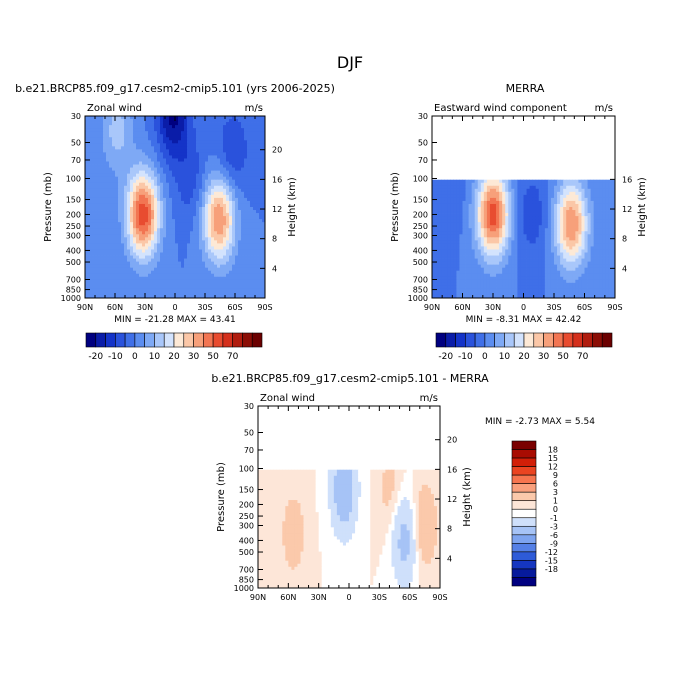 This screenshot has width=700, height=700. Describe the element at coordinates (73, 279) in the screenshot. I see `y-tick-label: 700` at that location.